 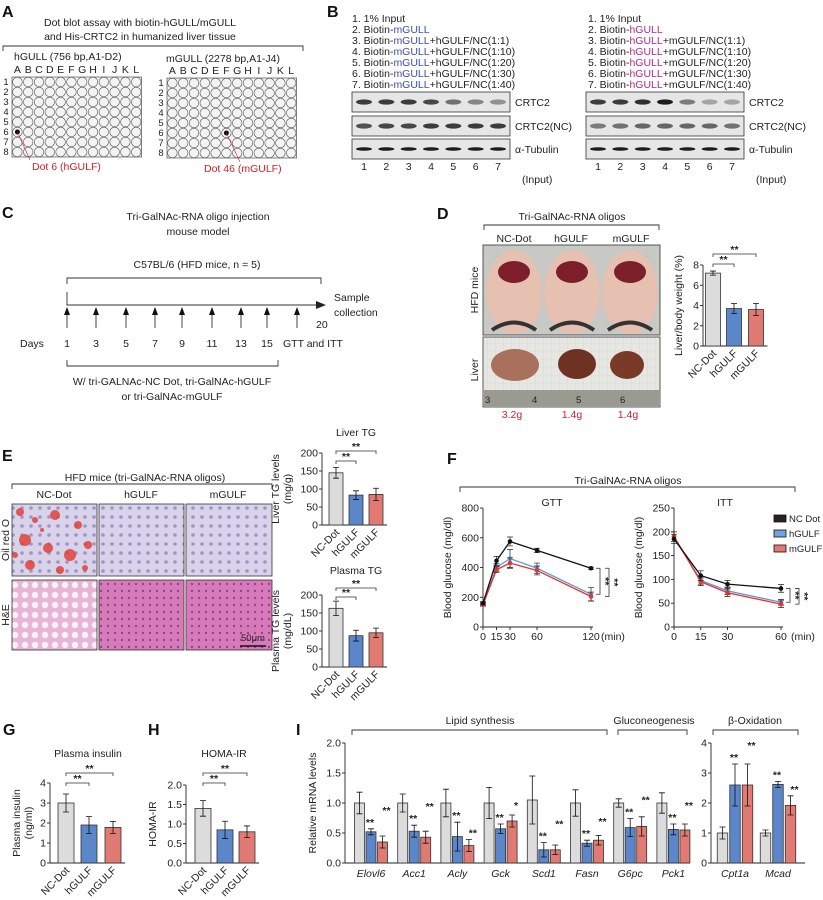 I want to click on y-tick-label: 8, so click(x=696, y=266).